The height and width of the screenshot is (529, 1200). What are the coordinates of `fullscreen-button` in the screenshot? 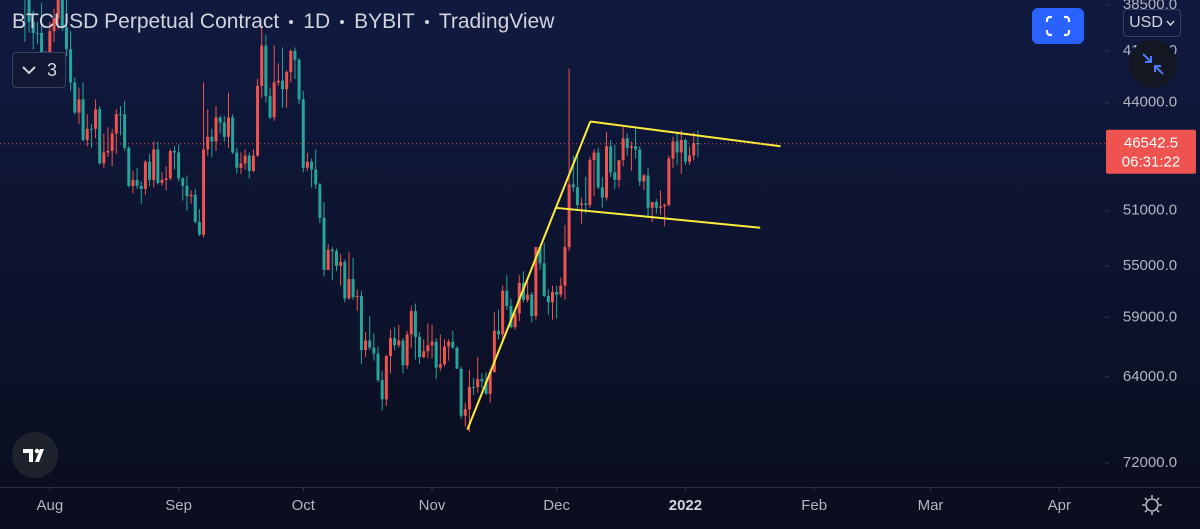 It's located at (1058, 26).